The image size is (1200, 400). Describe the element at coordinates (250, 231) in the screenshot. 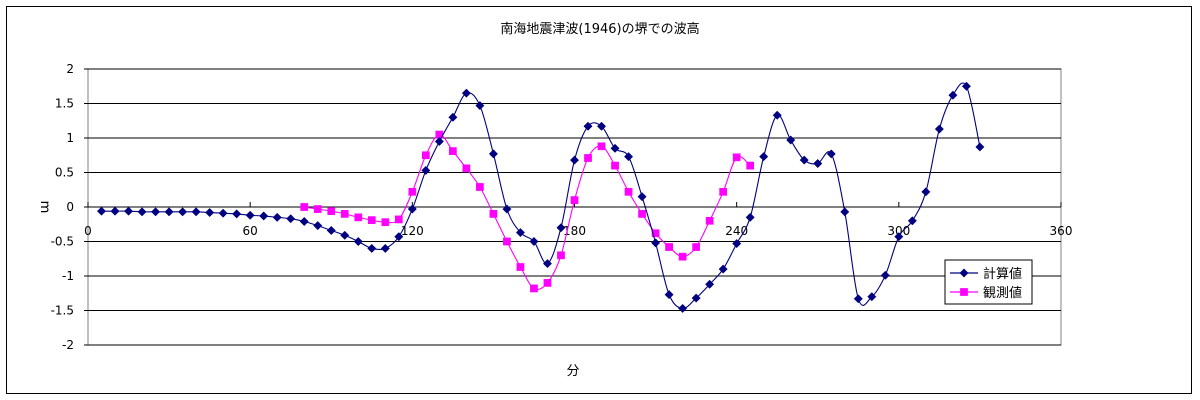

I see `x-tick-label: 60` at that location.